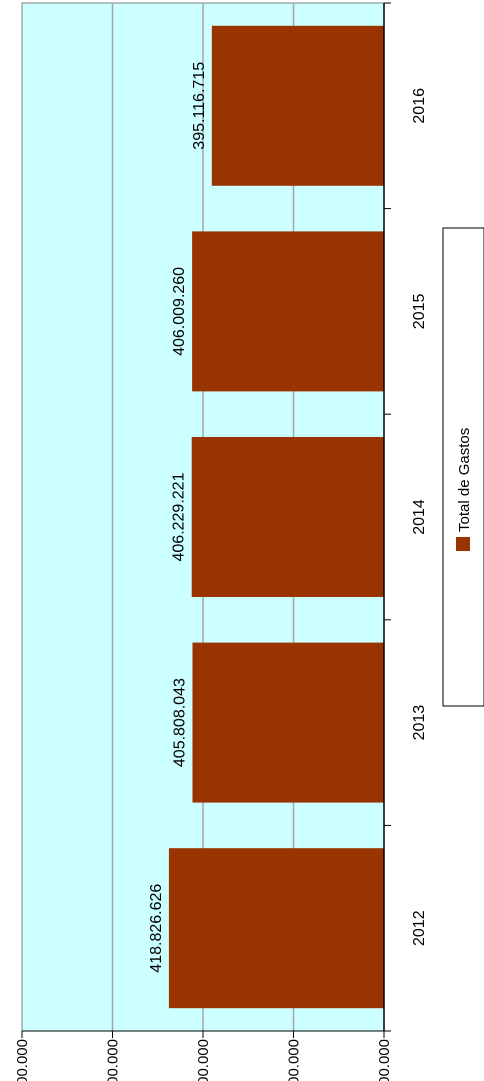  Describe the element at coordinates (419, 928) in the screenshot. I see `category-label: 2012` at that location.